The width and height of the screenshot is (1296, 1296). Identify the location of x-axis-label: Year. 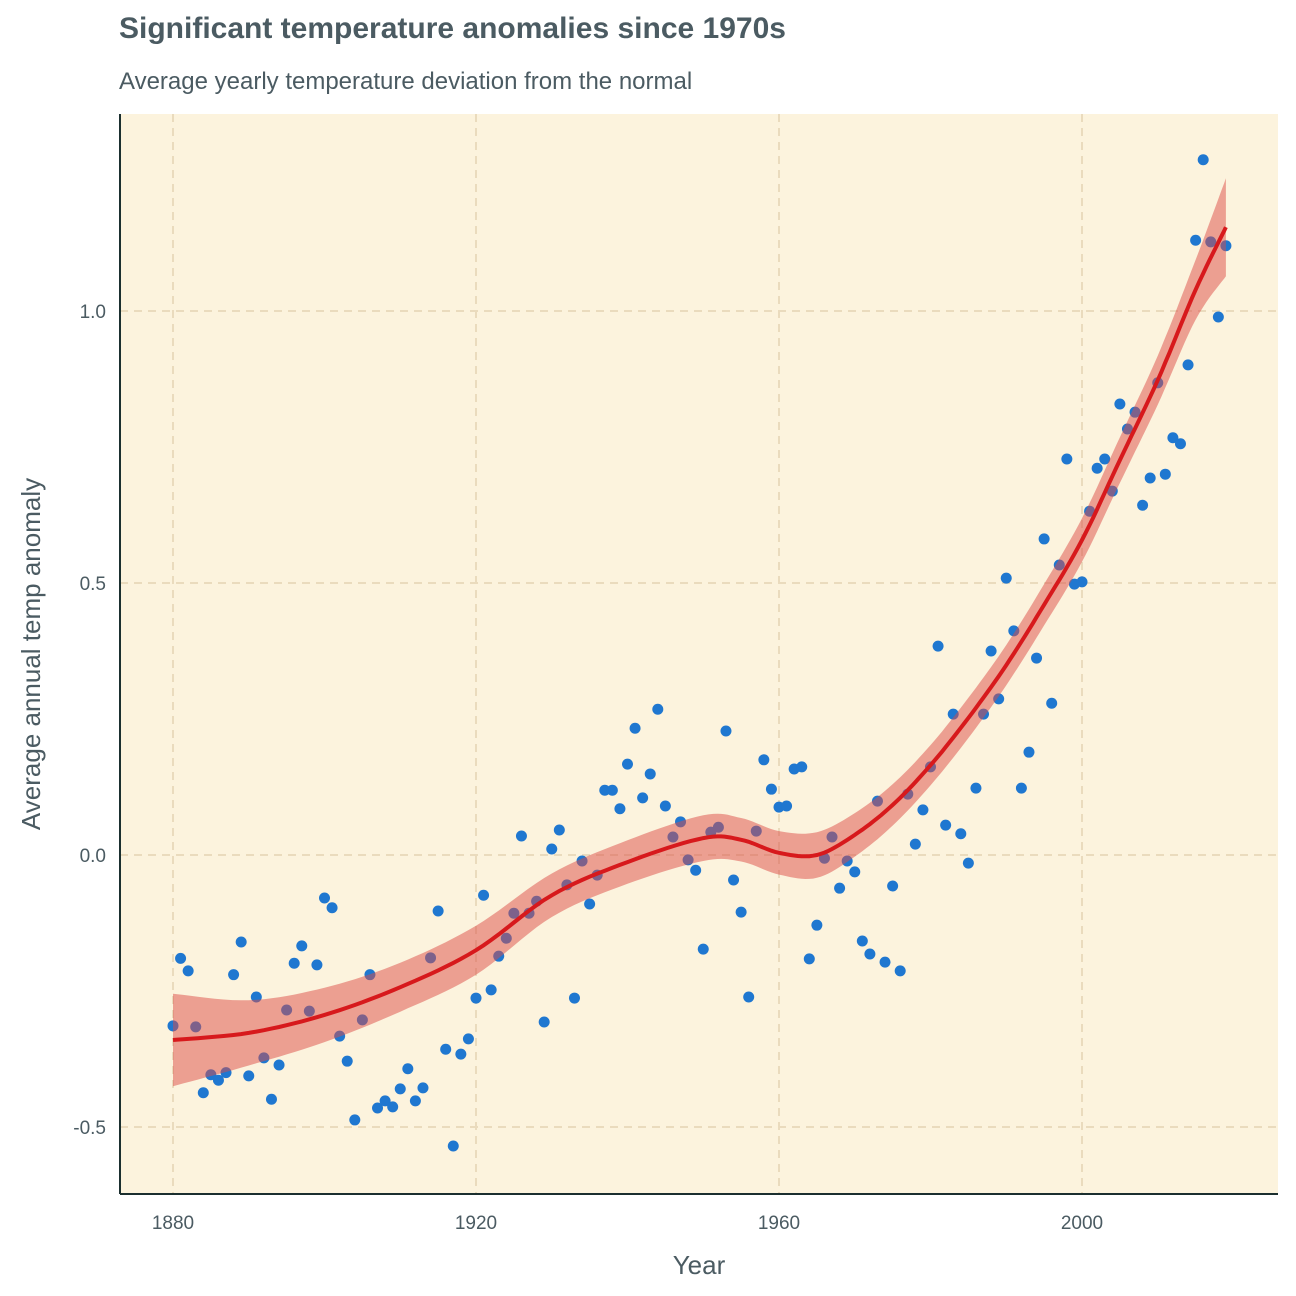
(699, 1265).